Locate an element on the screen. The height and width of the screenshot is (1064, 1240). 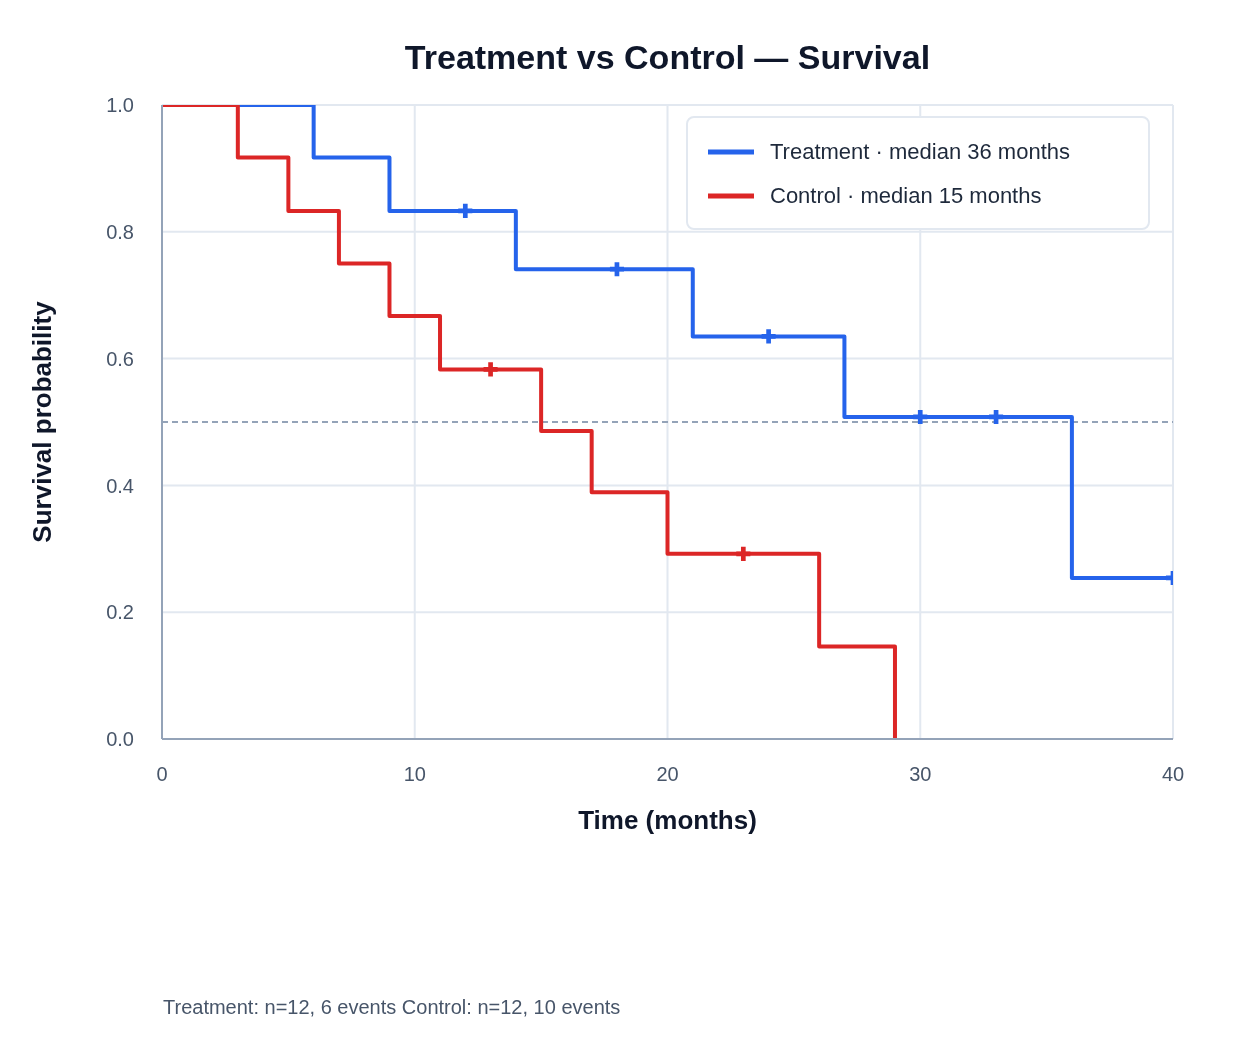
y-tick-label: 0.4 is located at coordinates (120, 485).